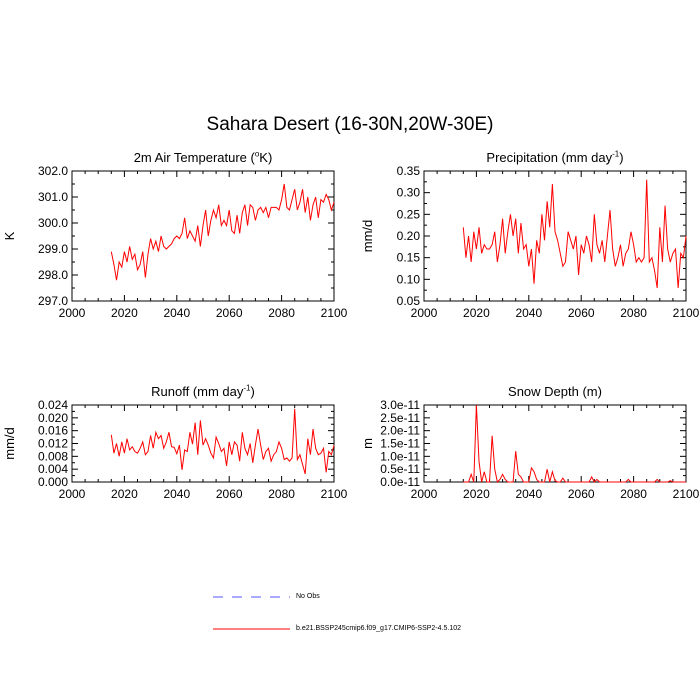 The height and width of the screenshot is (700, 700). What do you see at coordinates (633, 494) in the screenshot?
I see `x-tick-label-snow-depth: 2080` at bounding box center [633, 494].